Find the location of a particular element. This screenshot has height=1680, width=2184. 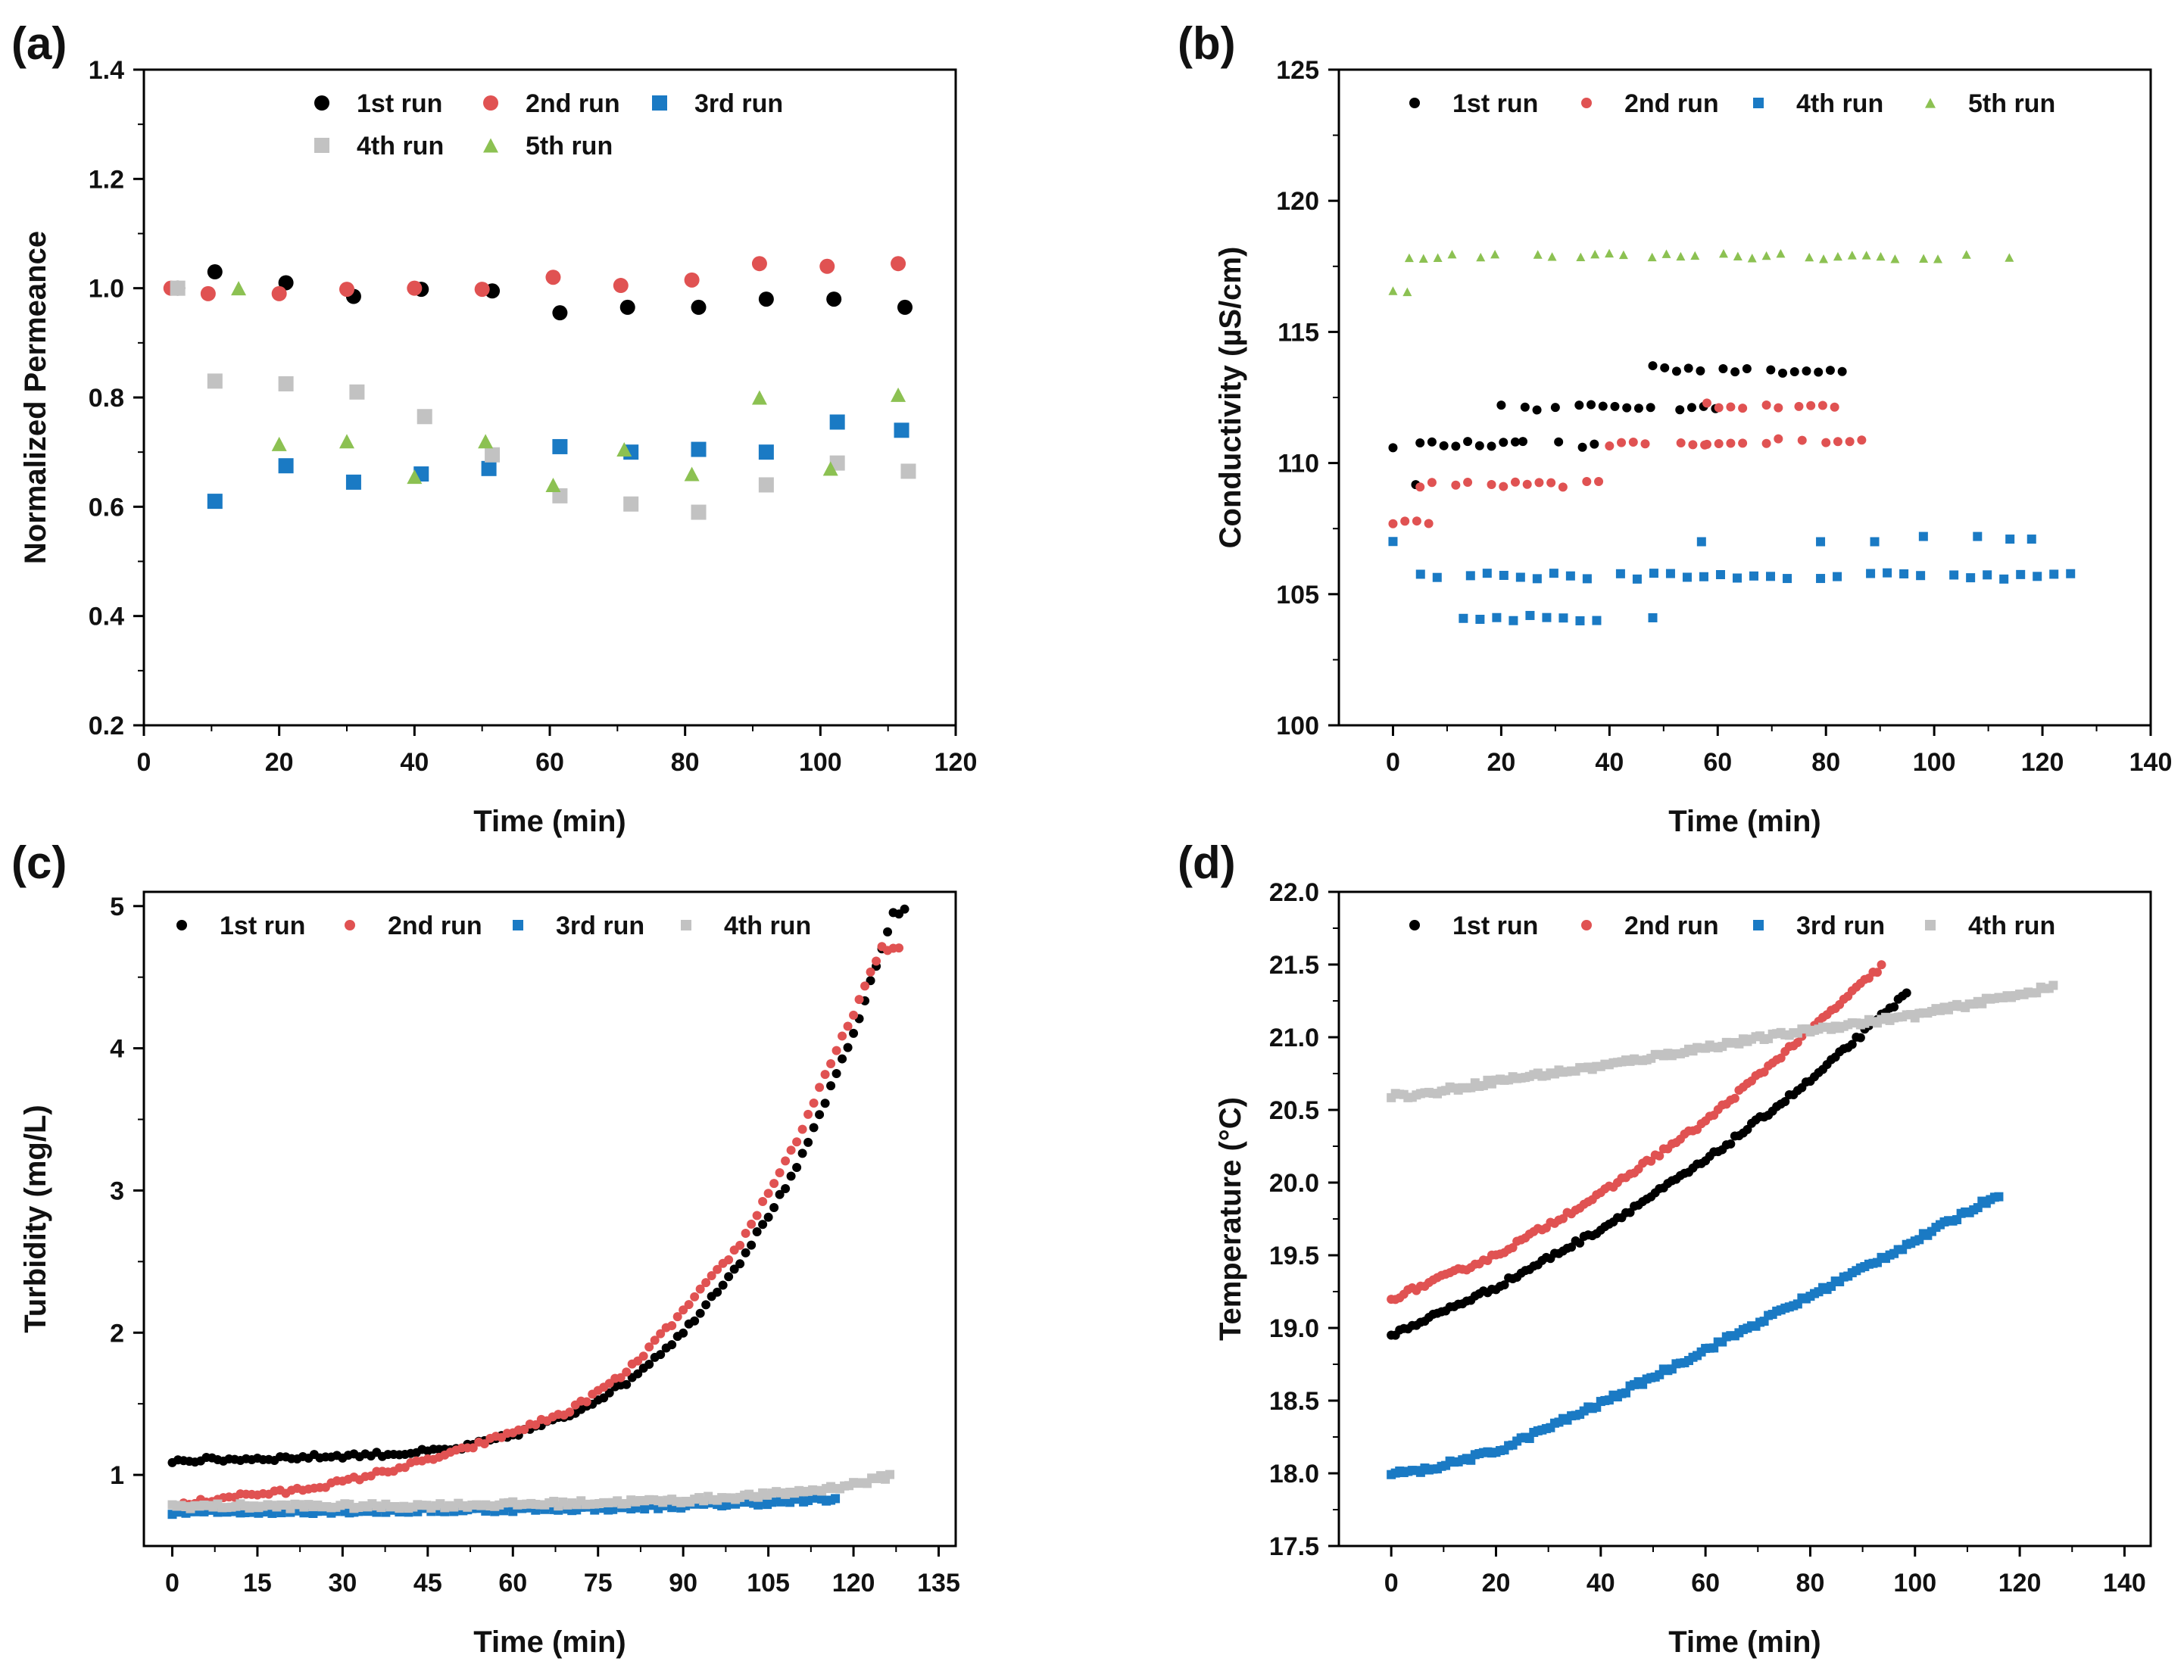

x-tick-label: 100 is located at coordinates (1914, 1583).